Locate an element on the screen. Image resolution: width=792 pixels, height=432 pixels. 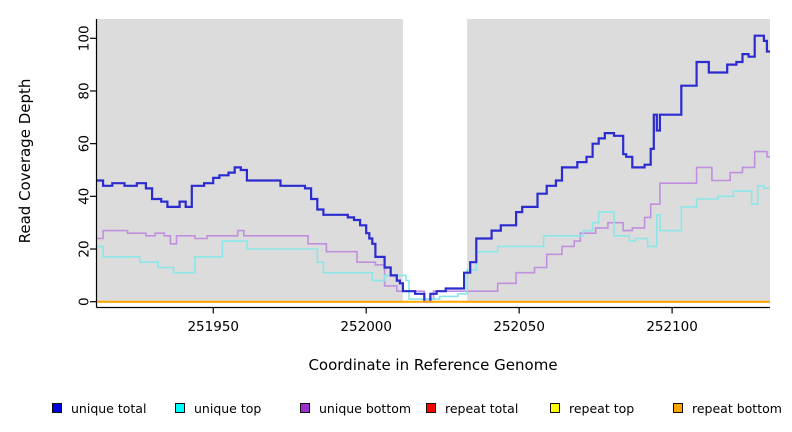
y-tick-label: 20 is located at coordinates (85, 248).